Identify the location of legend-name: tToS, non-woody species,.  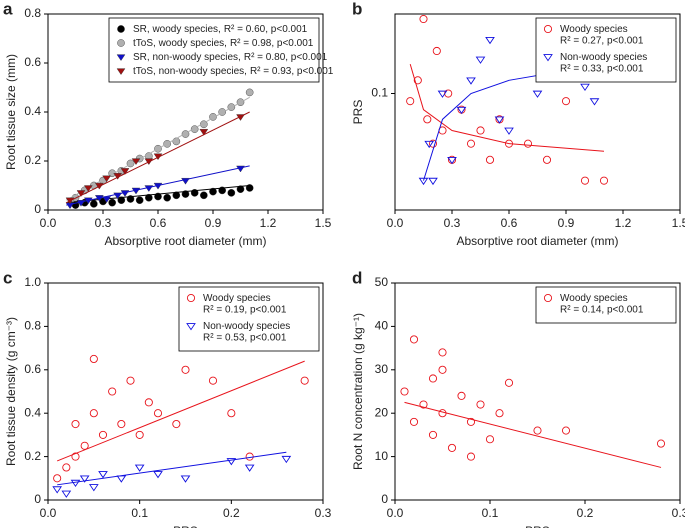
(190, 71).